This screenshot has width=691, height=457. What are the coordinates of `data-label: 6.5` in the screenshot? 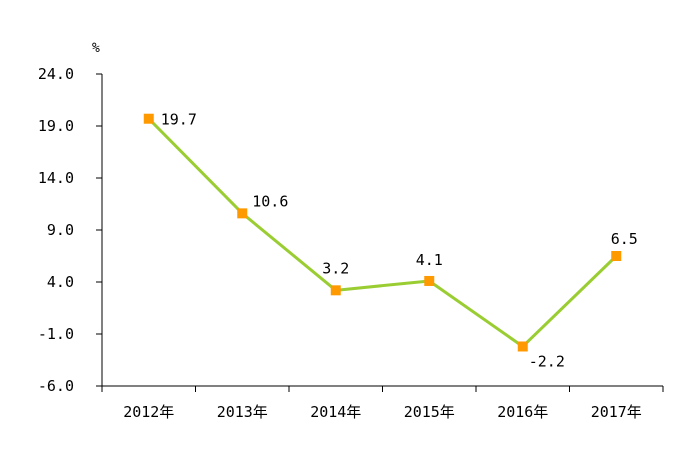 It's located at (624, 239).